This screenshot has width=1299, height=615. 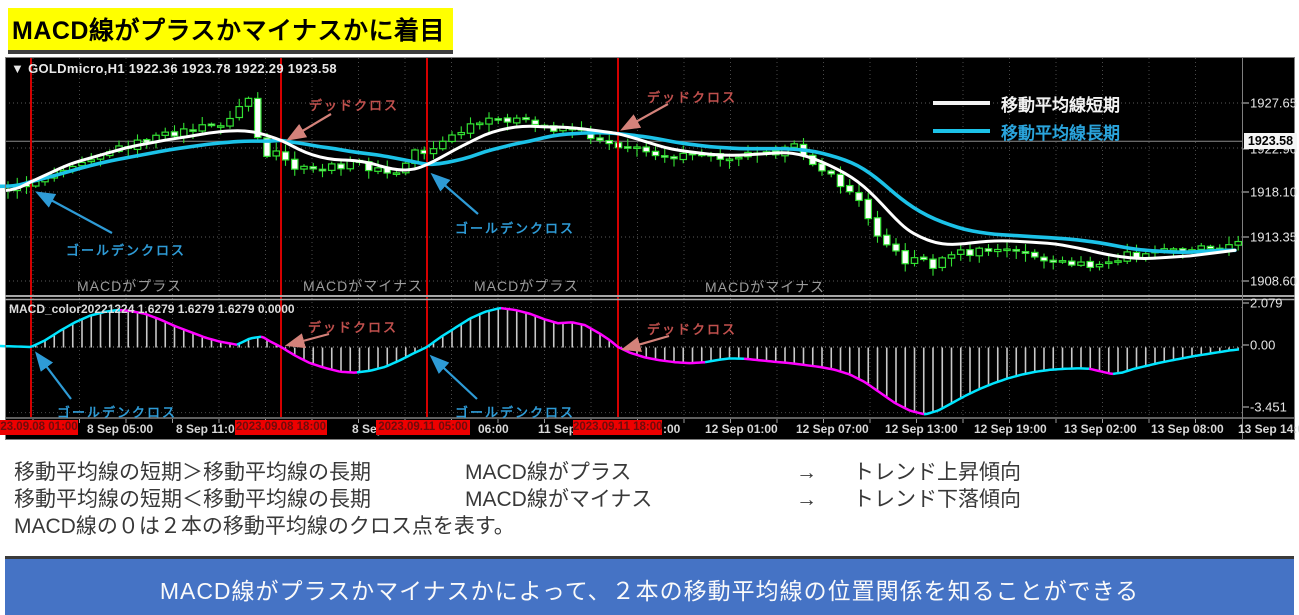 I want to click on price-tick-label: 1913.35, so click(x=1273, y=237).